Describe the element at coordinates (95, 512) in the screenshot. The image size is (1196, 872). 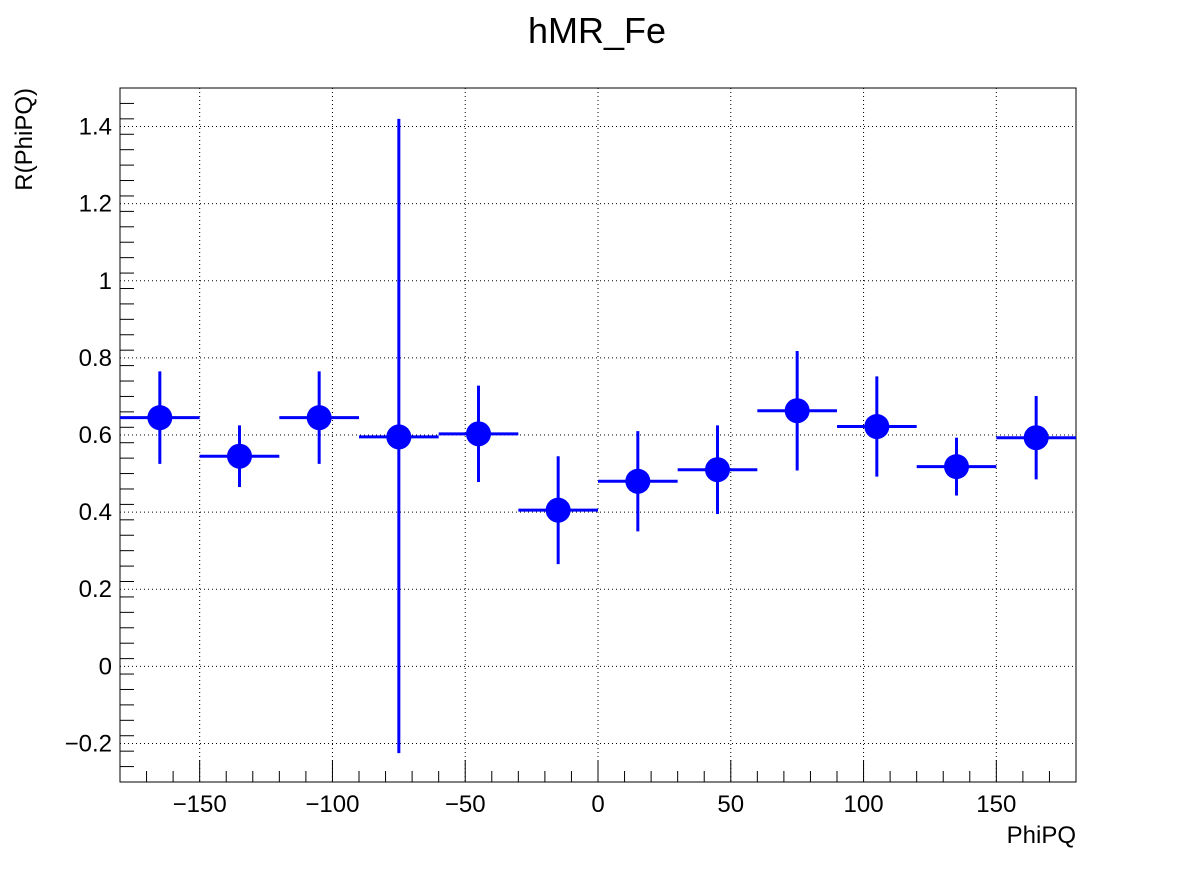
I see `y-tick-label: 0.4` at that location.